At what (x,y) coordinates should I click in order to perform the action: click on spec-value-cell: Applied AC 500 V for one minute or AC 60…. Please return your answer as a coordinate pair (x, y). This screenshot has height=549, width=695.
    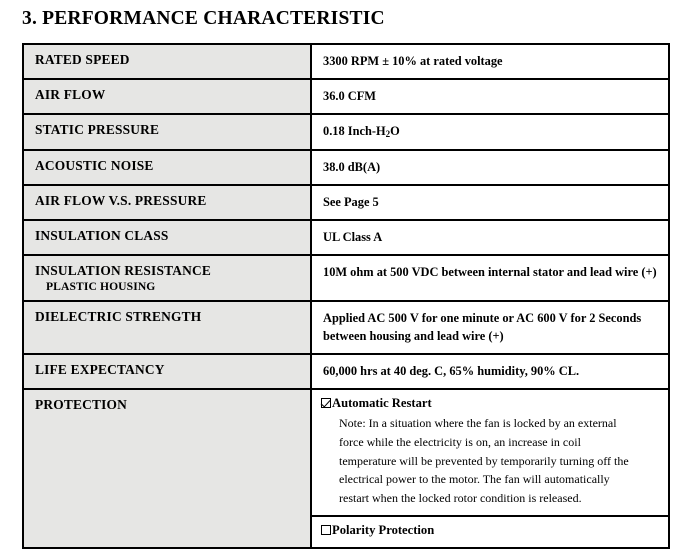
    Looking at the image, I should click on (490, 327).